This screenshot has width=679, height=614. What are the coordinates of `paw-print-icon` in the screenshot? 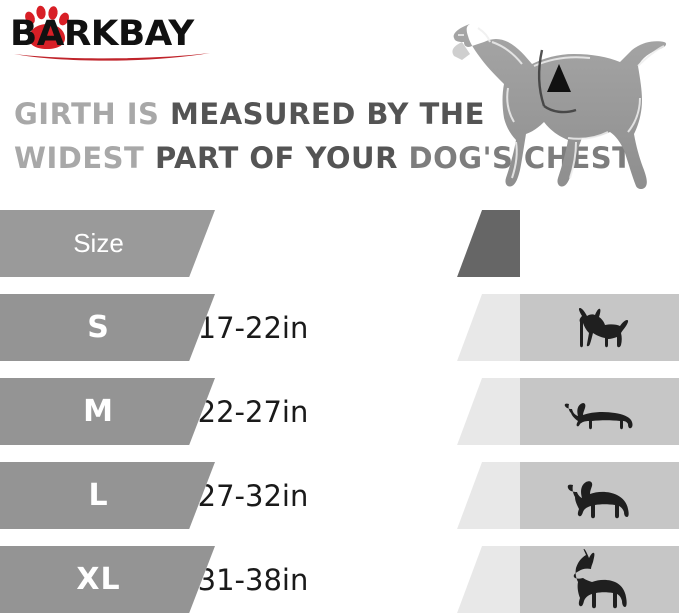 It's located at (47, 27).